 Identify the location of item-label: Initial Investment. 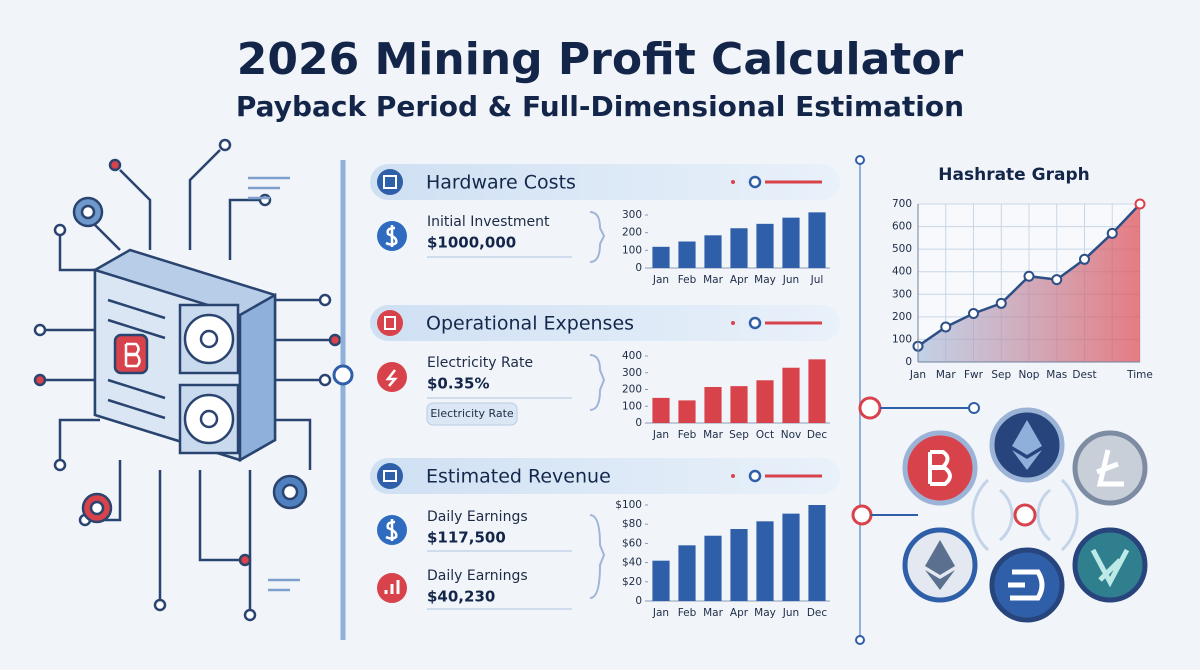
(488, 222).